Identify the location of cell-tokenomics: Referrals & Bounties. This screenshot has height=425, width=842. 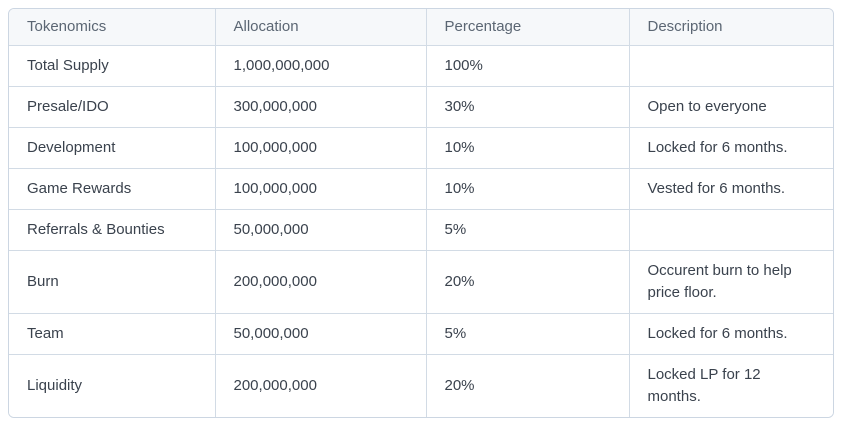
(112, 230).